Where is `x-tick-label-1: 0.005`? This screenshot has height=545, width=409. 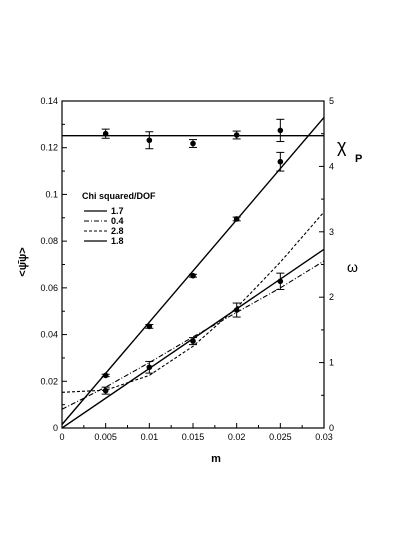
x-tick-label-1: 0.005 is located at coordinates (105, 437).